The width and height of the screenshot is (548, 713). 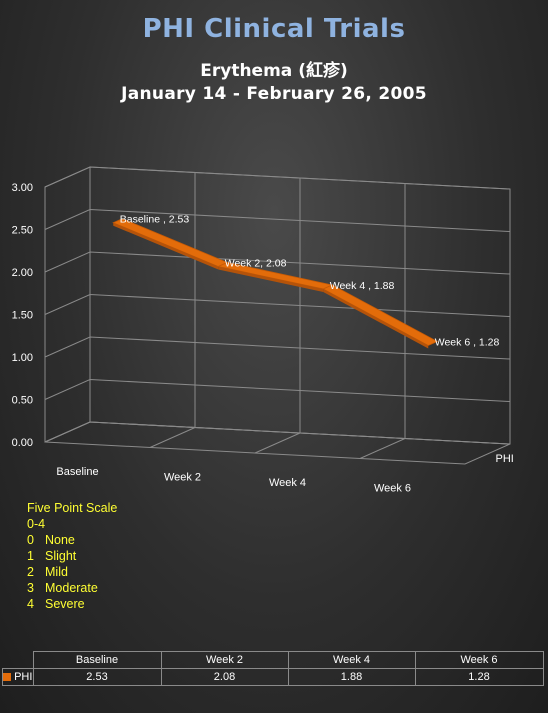 What do you see at coordinates (479, 677) in the screenshot?
I see `table-cell: 1.28` at bounding box center [479, 677].